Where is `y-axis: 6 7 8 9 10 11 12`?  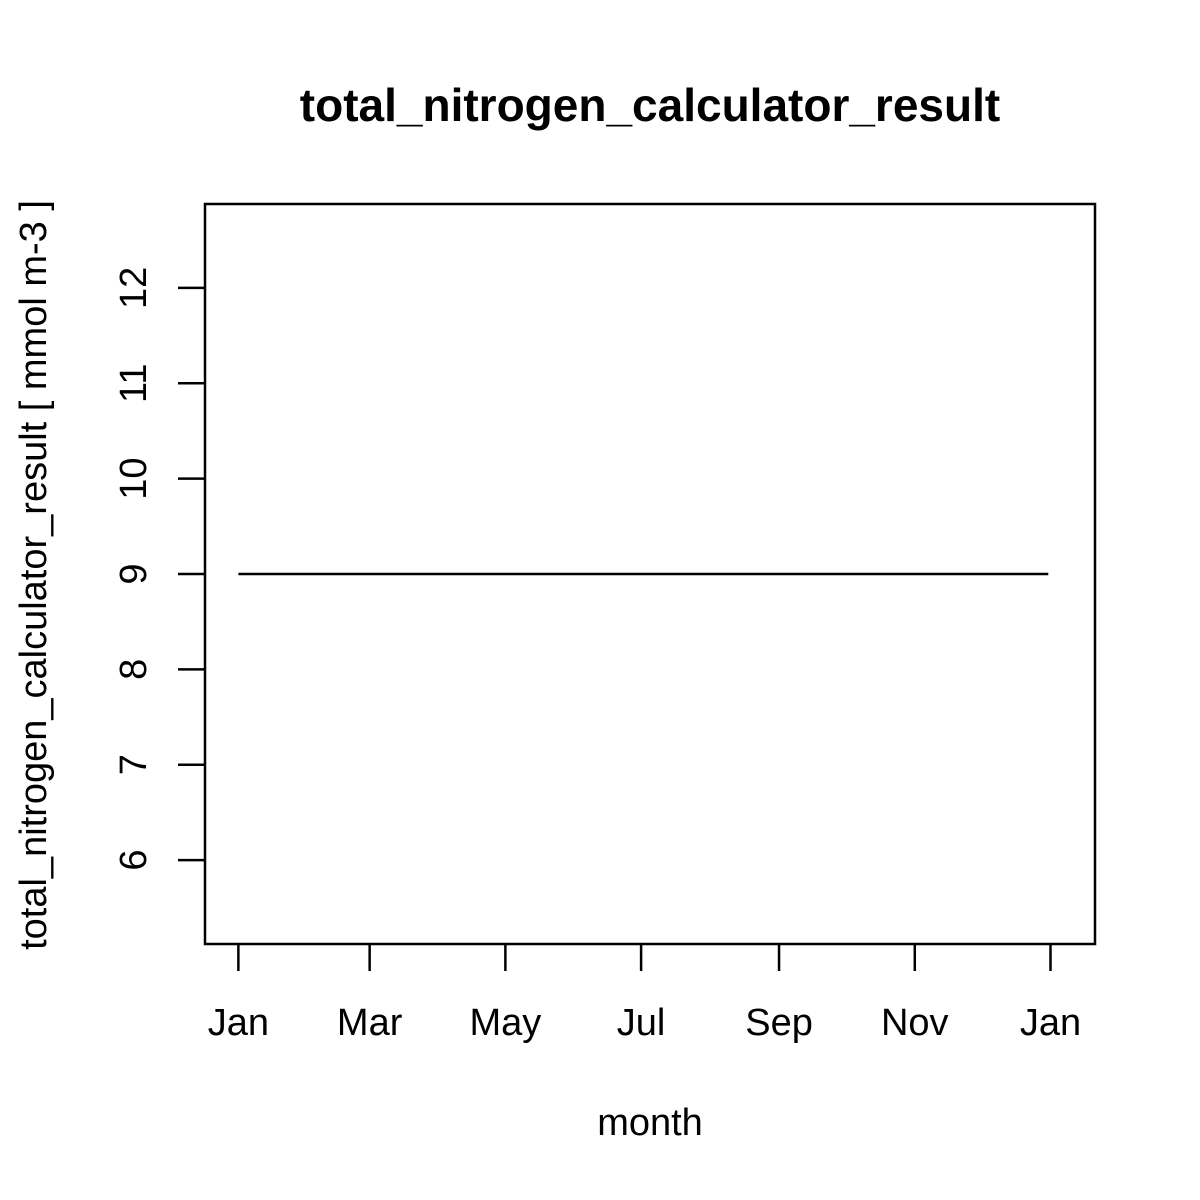
y-axis: 6 7 8 9 10 11 12 is located at coordinates (159, 569).